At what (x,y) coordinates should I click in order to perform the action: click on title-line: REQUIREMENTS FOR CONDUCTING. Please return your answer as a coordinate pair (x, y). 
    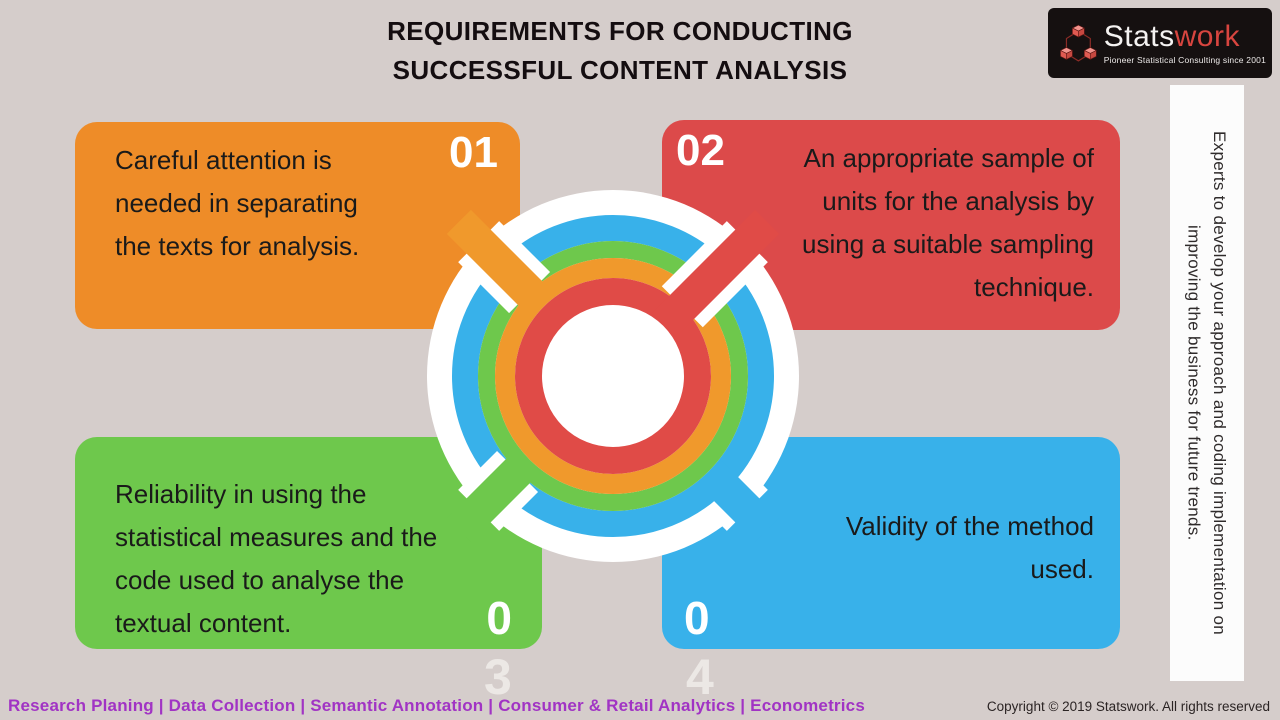
    Looking at the image, I should click on (620, 31).